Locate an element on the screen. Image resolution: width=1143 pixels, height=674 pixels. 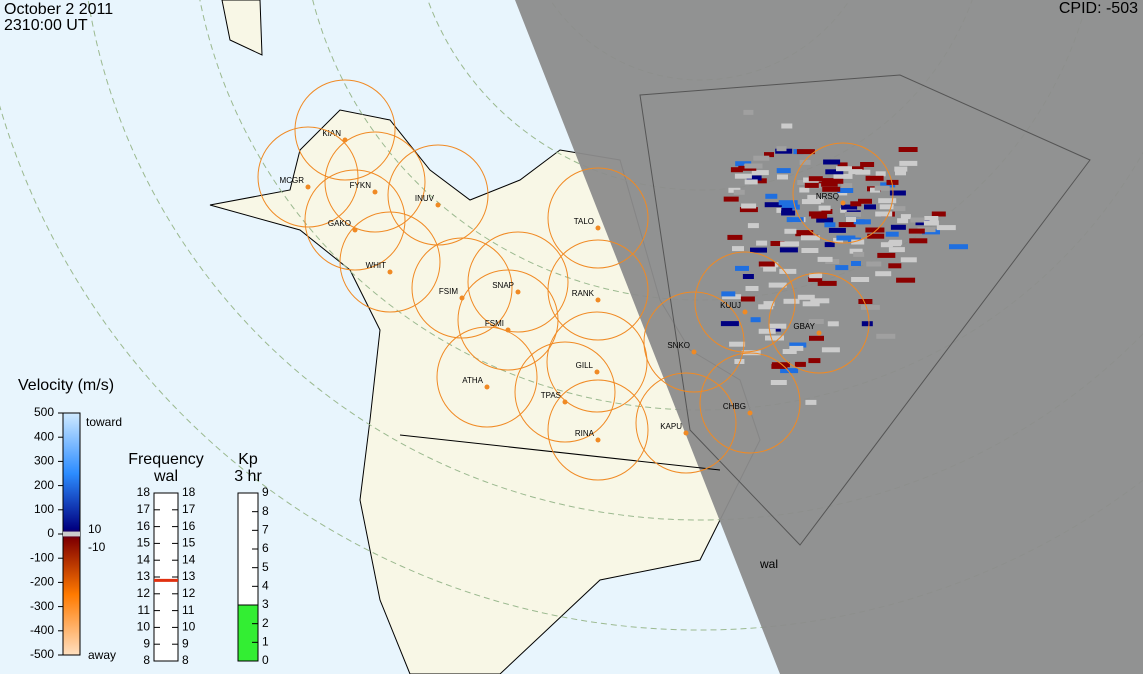
zero-band is located at coordinates (71, 534).